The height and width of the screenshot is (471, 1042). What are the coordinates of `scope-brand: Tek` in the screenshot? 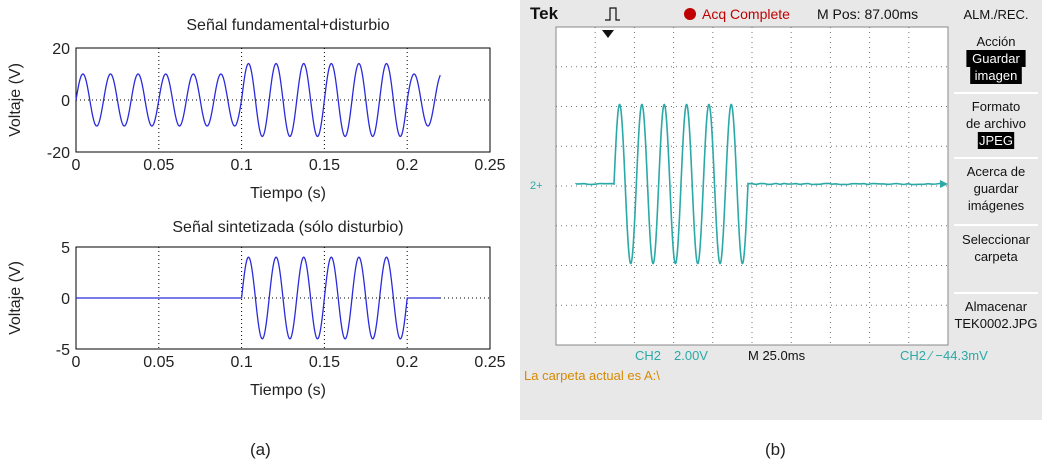 It's located at (544, 13).